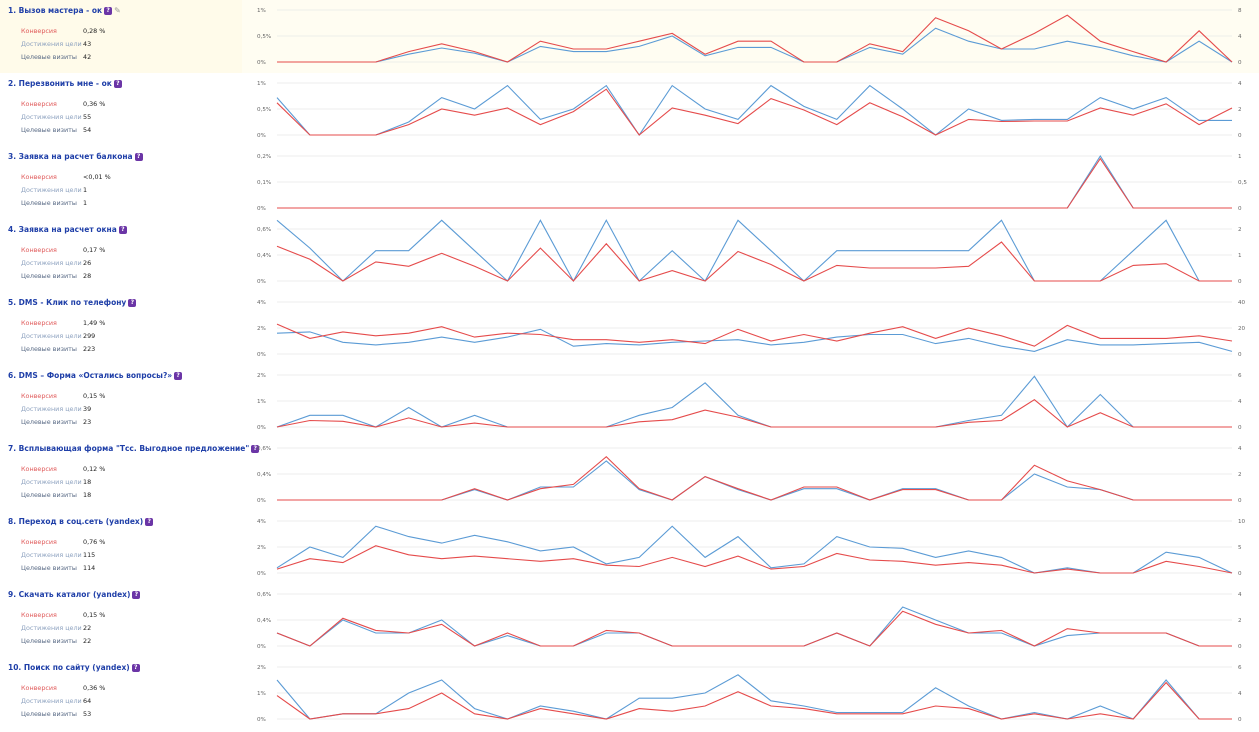 This screenshot has width=1259, height=732. I want to click on line-chart-svg: 4% 40 2% 20 0% 0, so click(751, 329).